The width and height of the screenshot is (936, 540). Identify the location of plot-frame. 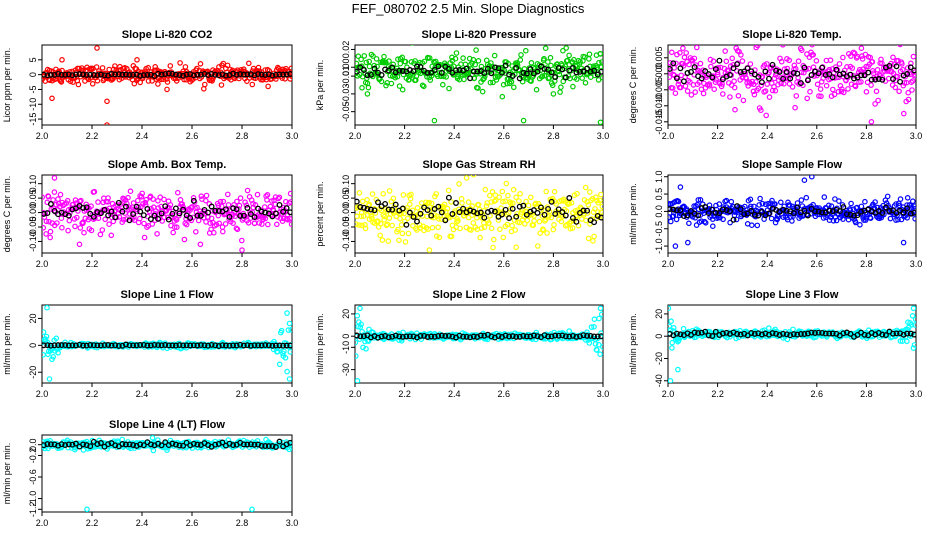
(479, 344).